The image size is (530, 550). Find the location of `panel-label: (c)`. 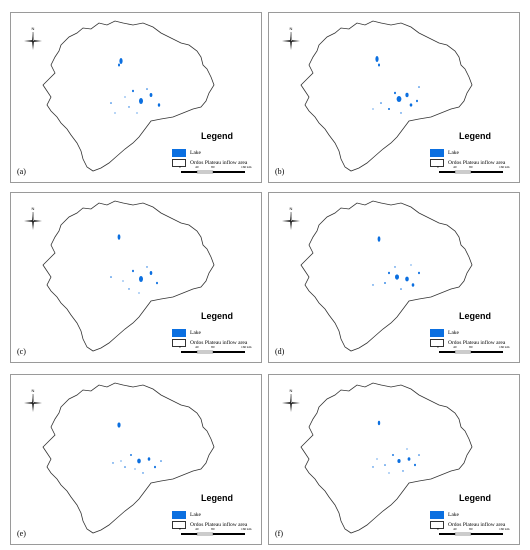

panel-label: (c) is located at coordinates (21, 351).